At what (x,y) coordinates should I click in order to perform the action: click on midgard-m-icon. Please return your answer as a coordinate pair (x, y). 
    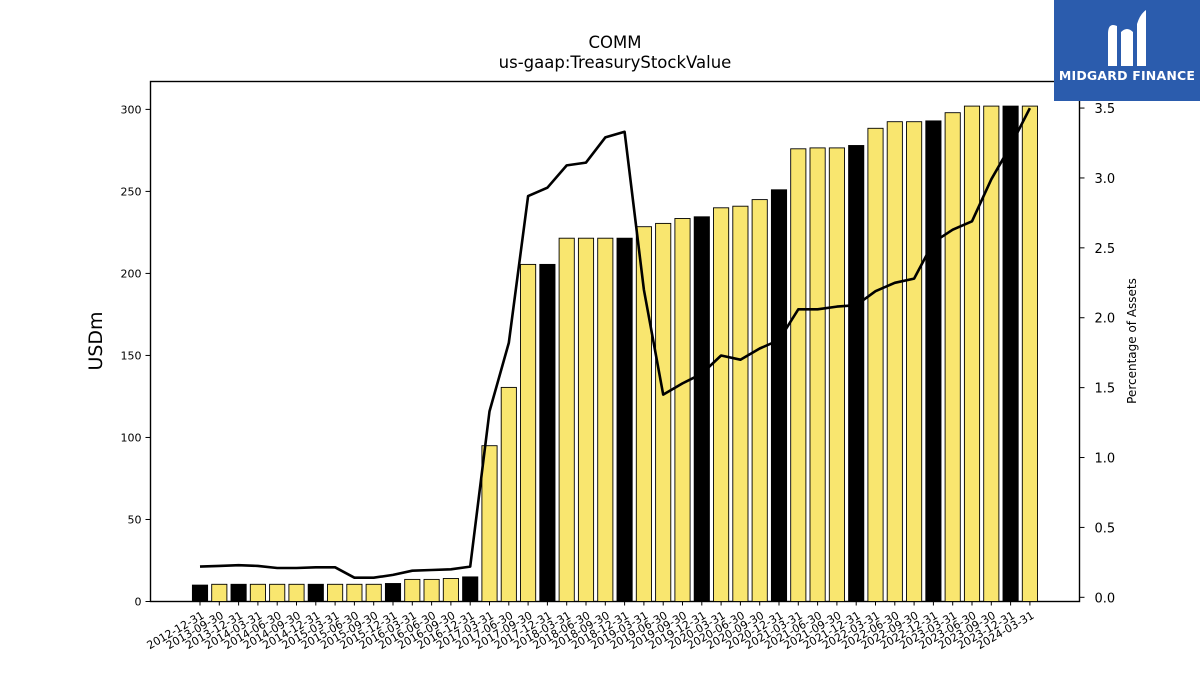
    Looking at the image, I should click on (1127, 38).